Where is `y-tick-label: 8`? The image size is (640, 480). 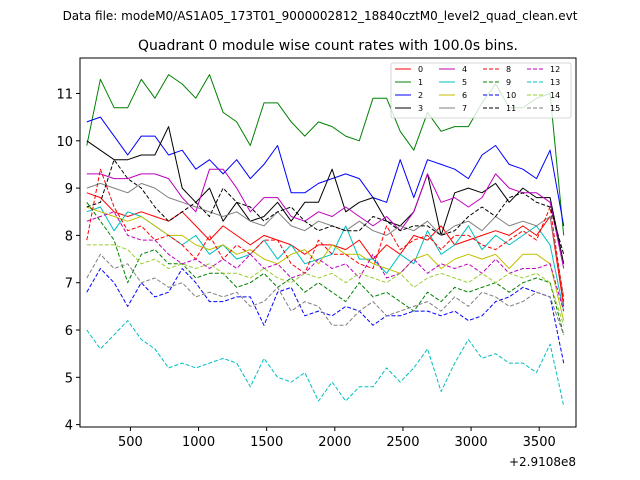 y-tick-label: 8 is located at coordinates (69, 236).